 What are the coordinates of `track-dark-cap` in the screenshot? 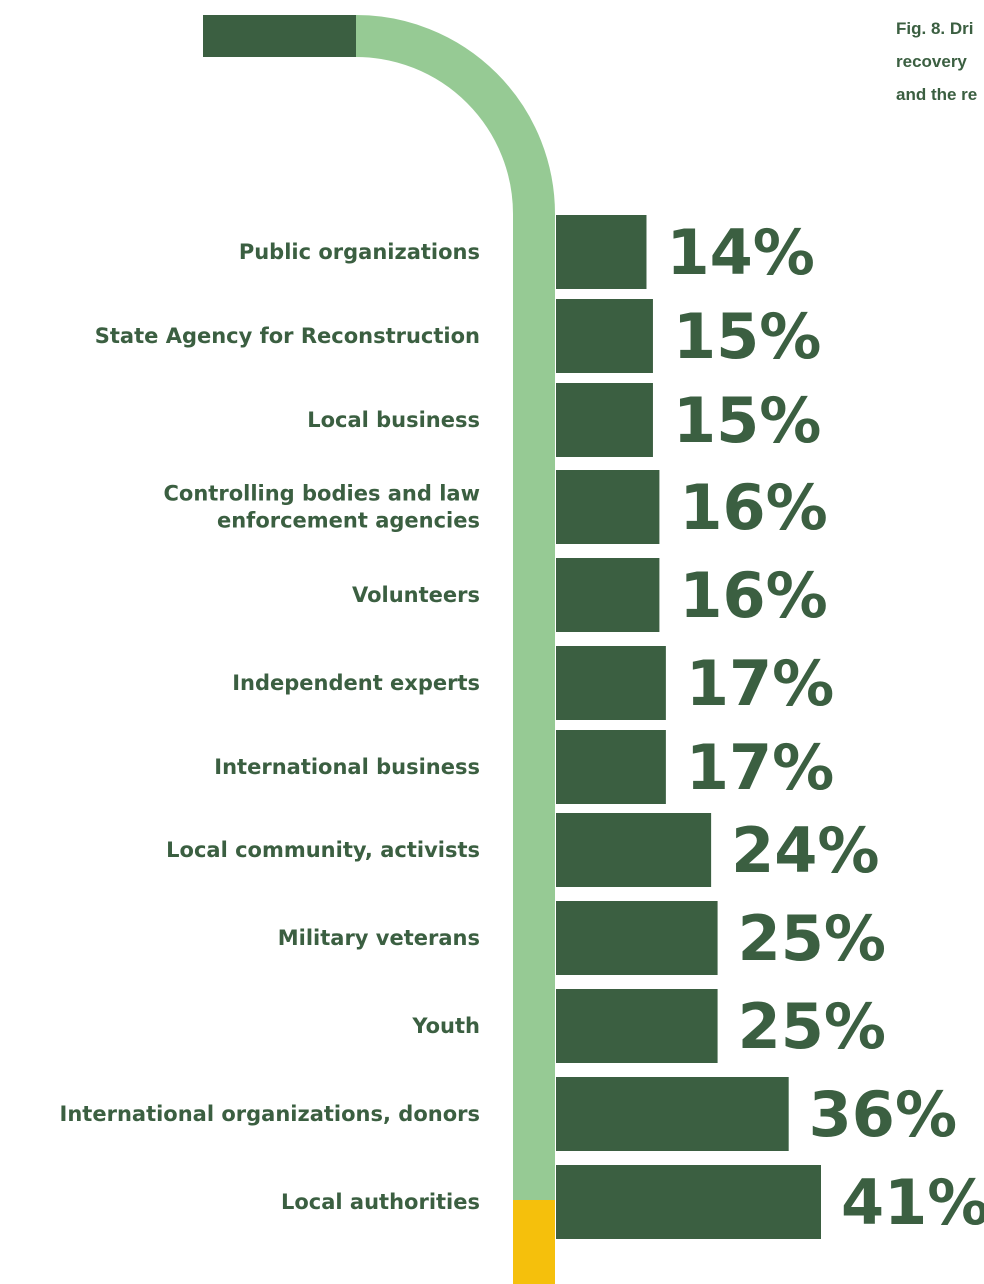 It's located at (279, 36).